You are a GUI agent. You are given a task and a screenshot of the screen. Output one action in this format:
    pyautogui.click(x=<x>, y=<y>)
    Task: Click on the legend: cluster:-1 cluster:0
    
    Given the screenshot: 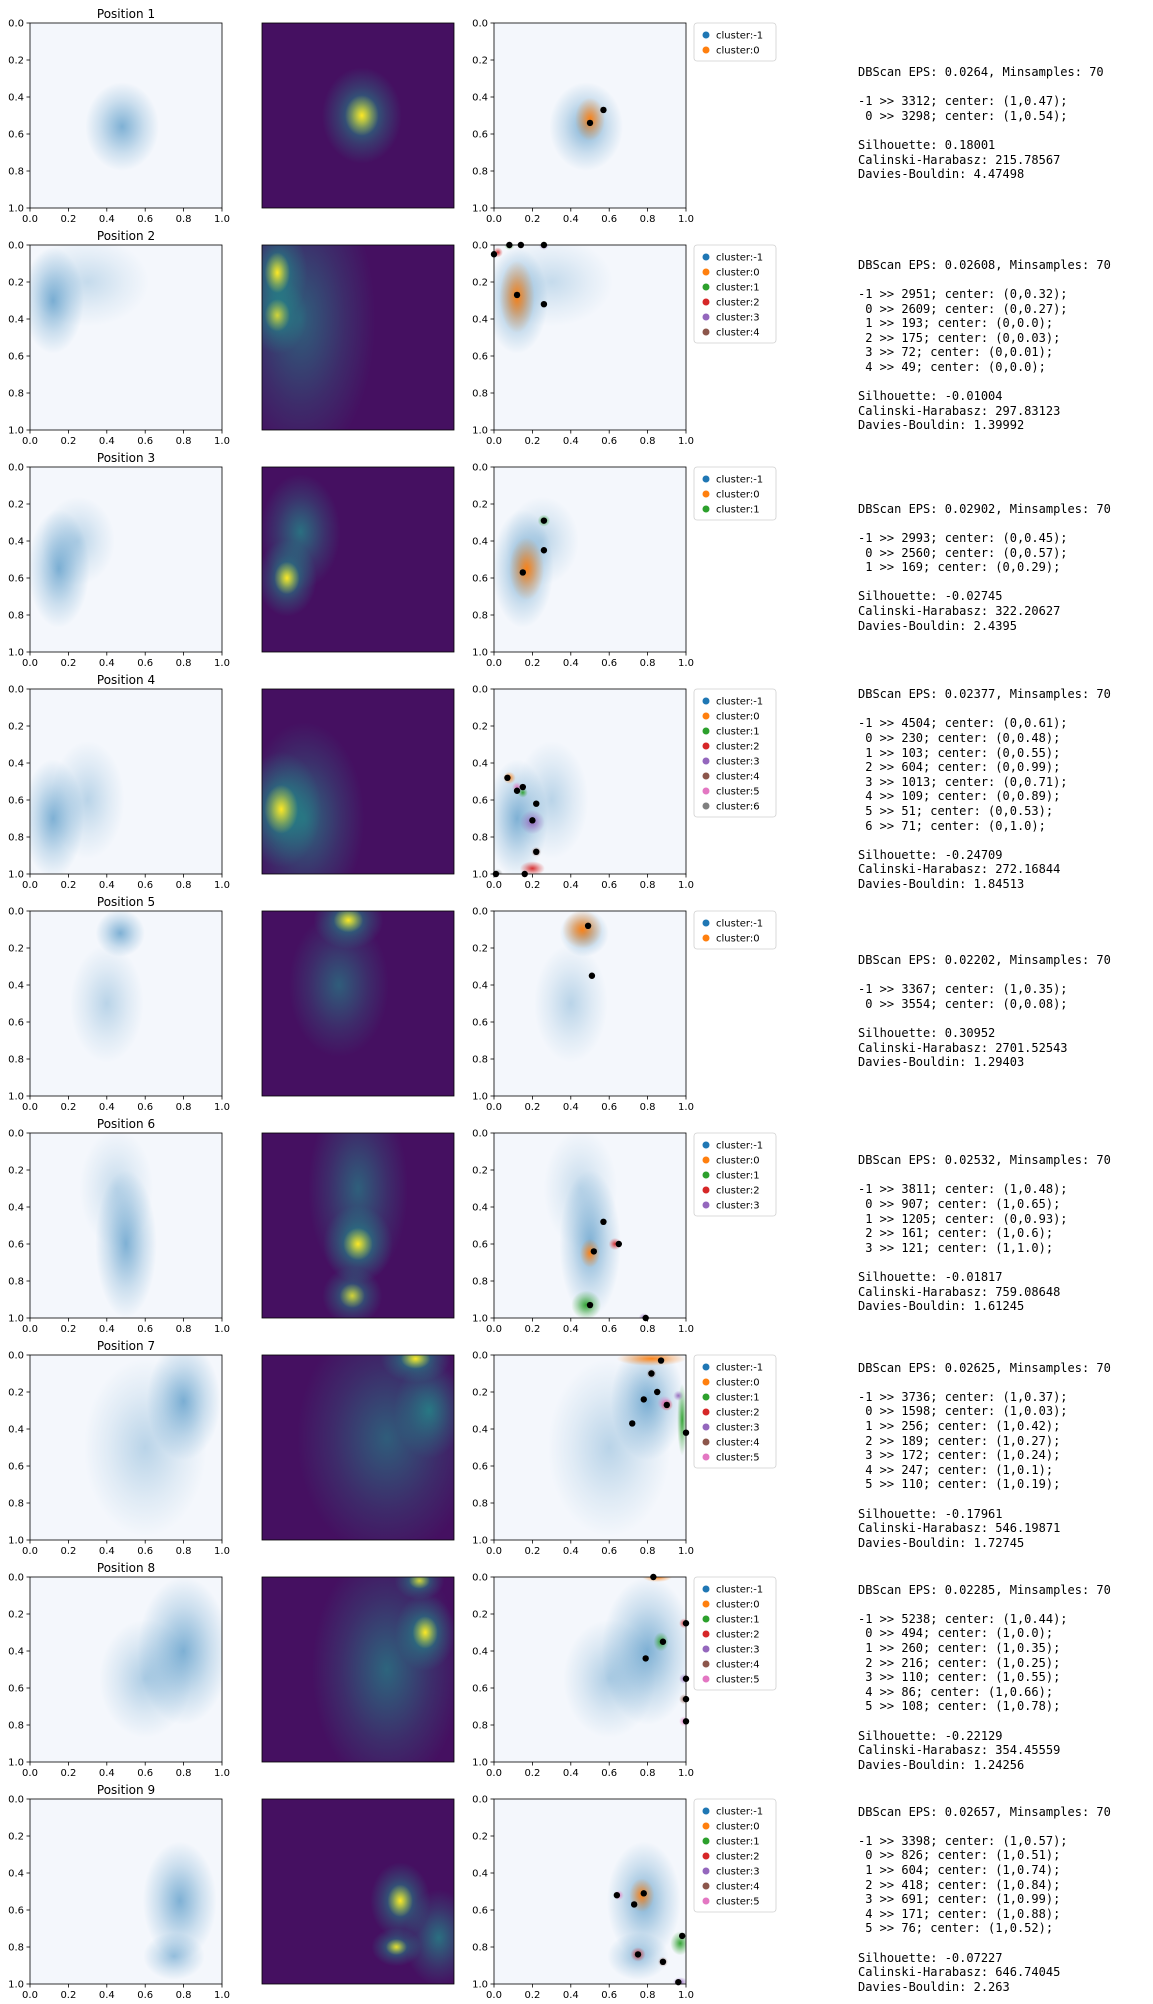 What is the action you would take?
    pyautogui.click(x=735, y=930)
    